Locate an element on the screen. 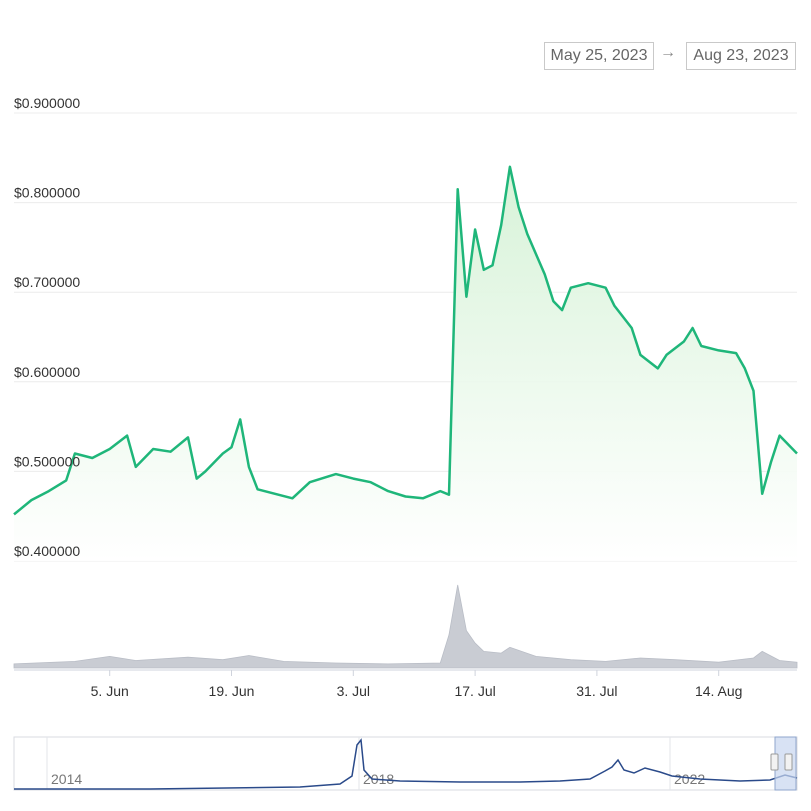  x-axis: 5. Jun 19. Jun 3. Jul 17. Jul 31. Jul 14. Aug is located at coordinates (417, 684).